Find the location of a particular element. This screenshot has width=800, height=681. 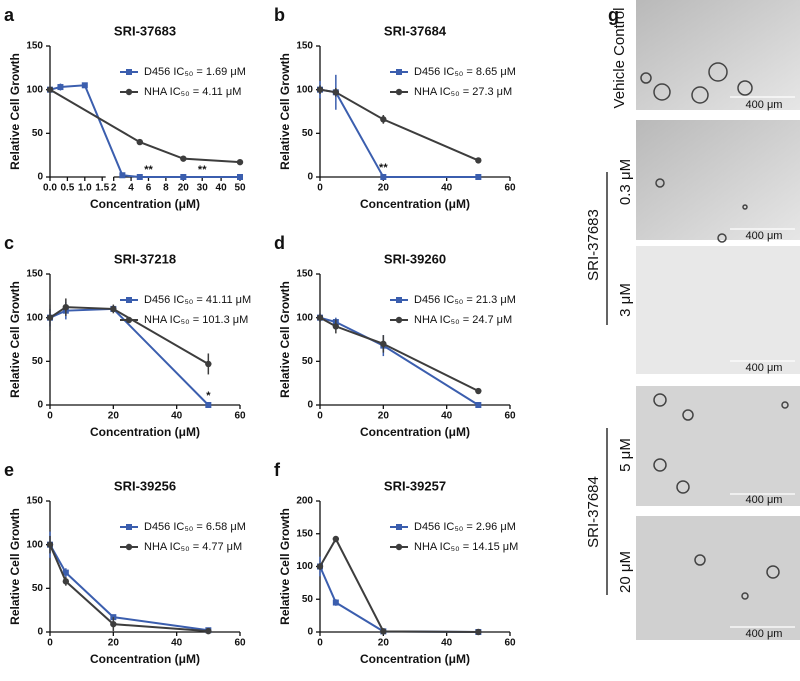

chart-title: SRI-39256 is located at coordinates (145, 485).